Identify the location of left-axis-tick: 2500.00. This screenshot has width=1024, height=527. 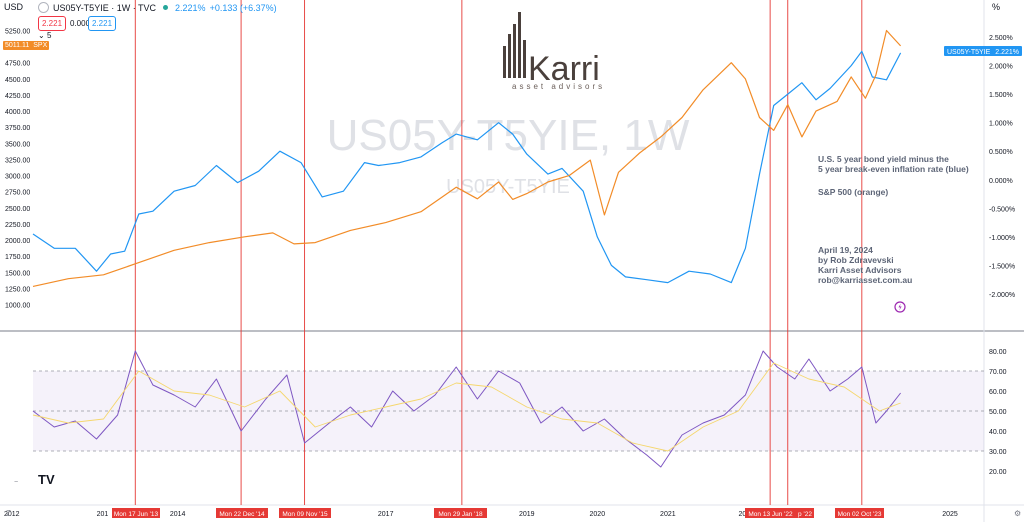
(17, 209).